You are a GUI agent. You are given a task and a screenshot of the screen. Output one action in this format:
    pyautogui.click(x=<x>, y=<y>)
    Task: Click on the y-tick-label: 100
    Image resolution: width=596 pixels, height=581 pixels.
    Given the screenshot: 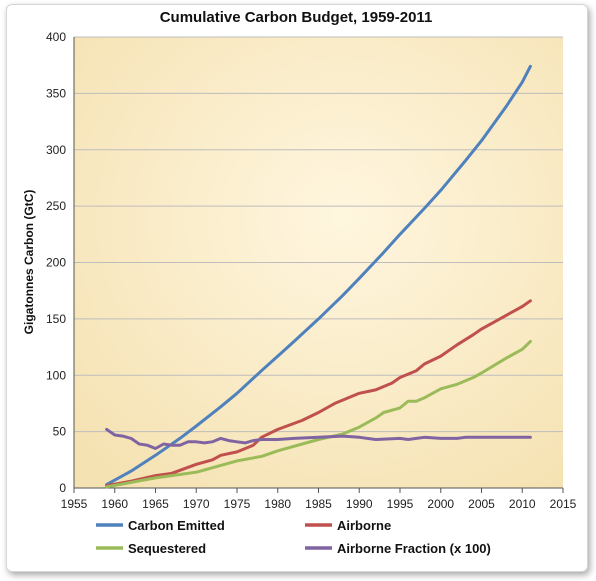 What is the action you would take?
    pyautogui.click(x=56, y=375)
    